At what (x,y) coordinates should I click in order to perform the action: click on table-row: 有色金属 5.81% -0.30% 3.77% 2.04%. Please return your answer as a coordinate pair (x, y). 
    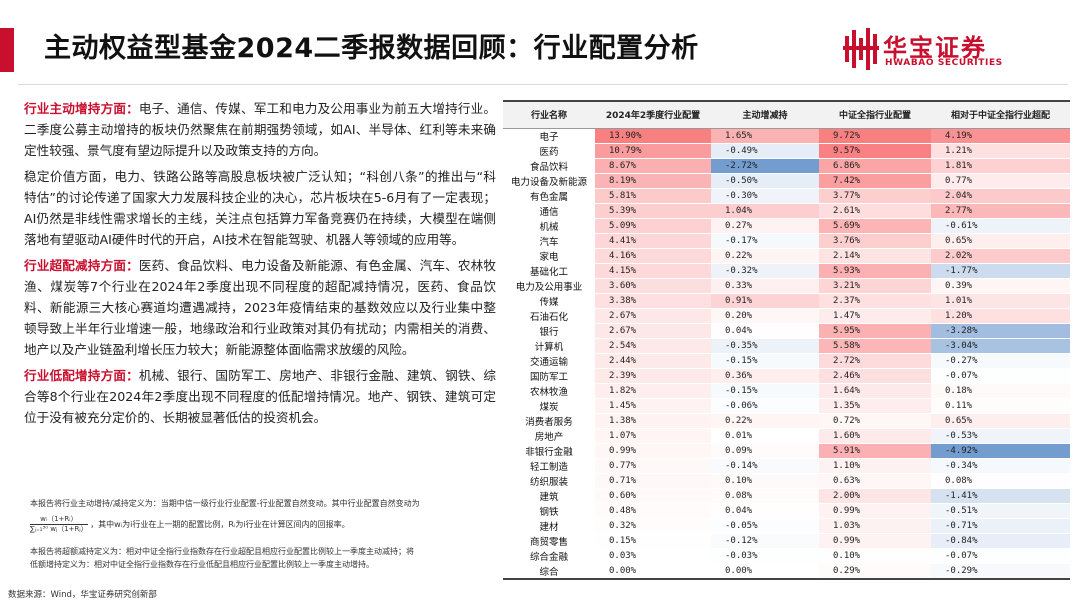
    Looking at the image, I should click on (786, 196).